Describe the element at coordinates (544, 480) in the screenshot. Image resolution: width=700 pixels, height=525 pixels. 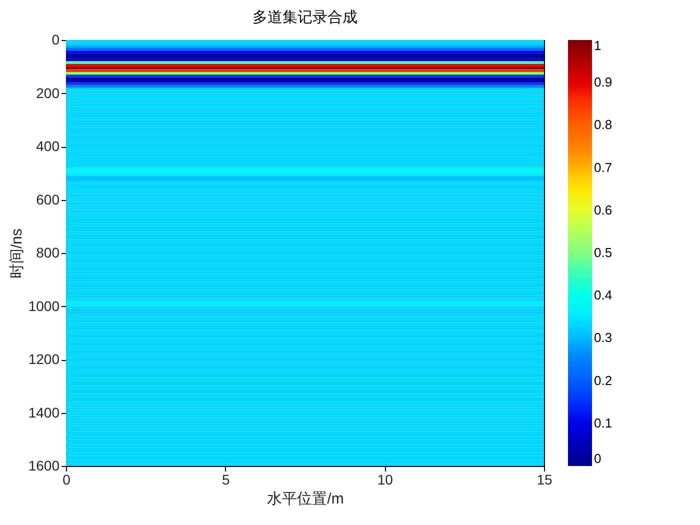
I see `x-tick-label: 15` at that location.